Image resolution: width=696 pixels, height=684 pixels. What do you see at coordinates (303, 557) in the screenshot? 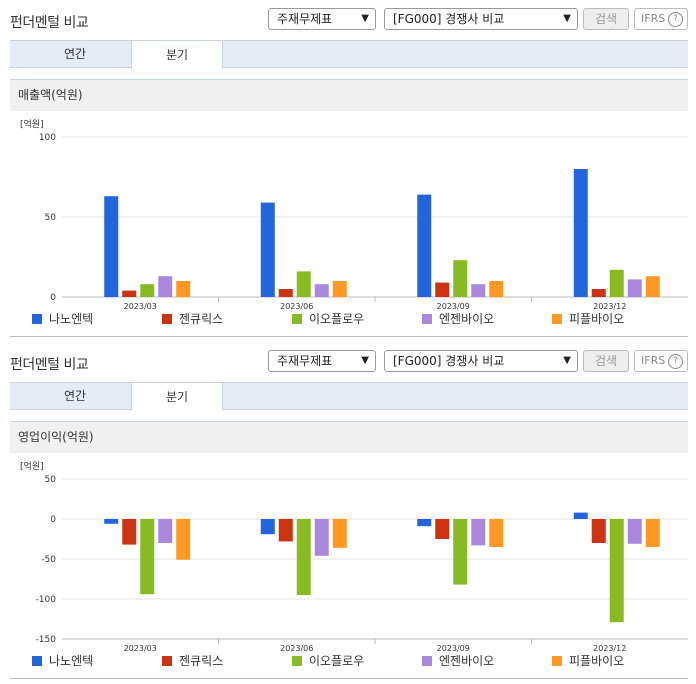
I see `bar-2023/06-이오플로우` at bounding box center [303, 557].